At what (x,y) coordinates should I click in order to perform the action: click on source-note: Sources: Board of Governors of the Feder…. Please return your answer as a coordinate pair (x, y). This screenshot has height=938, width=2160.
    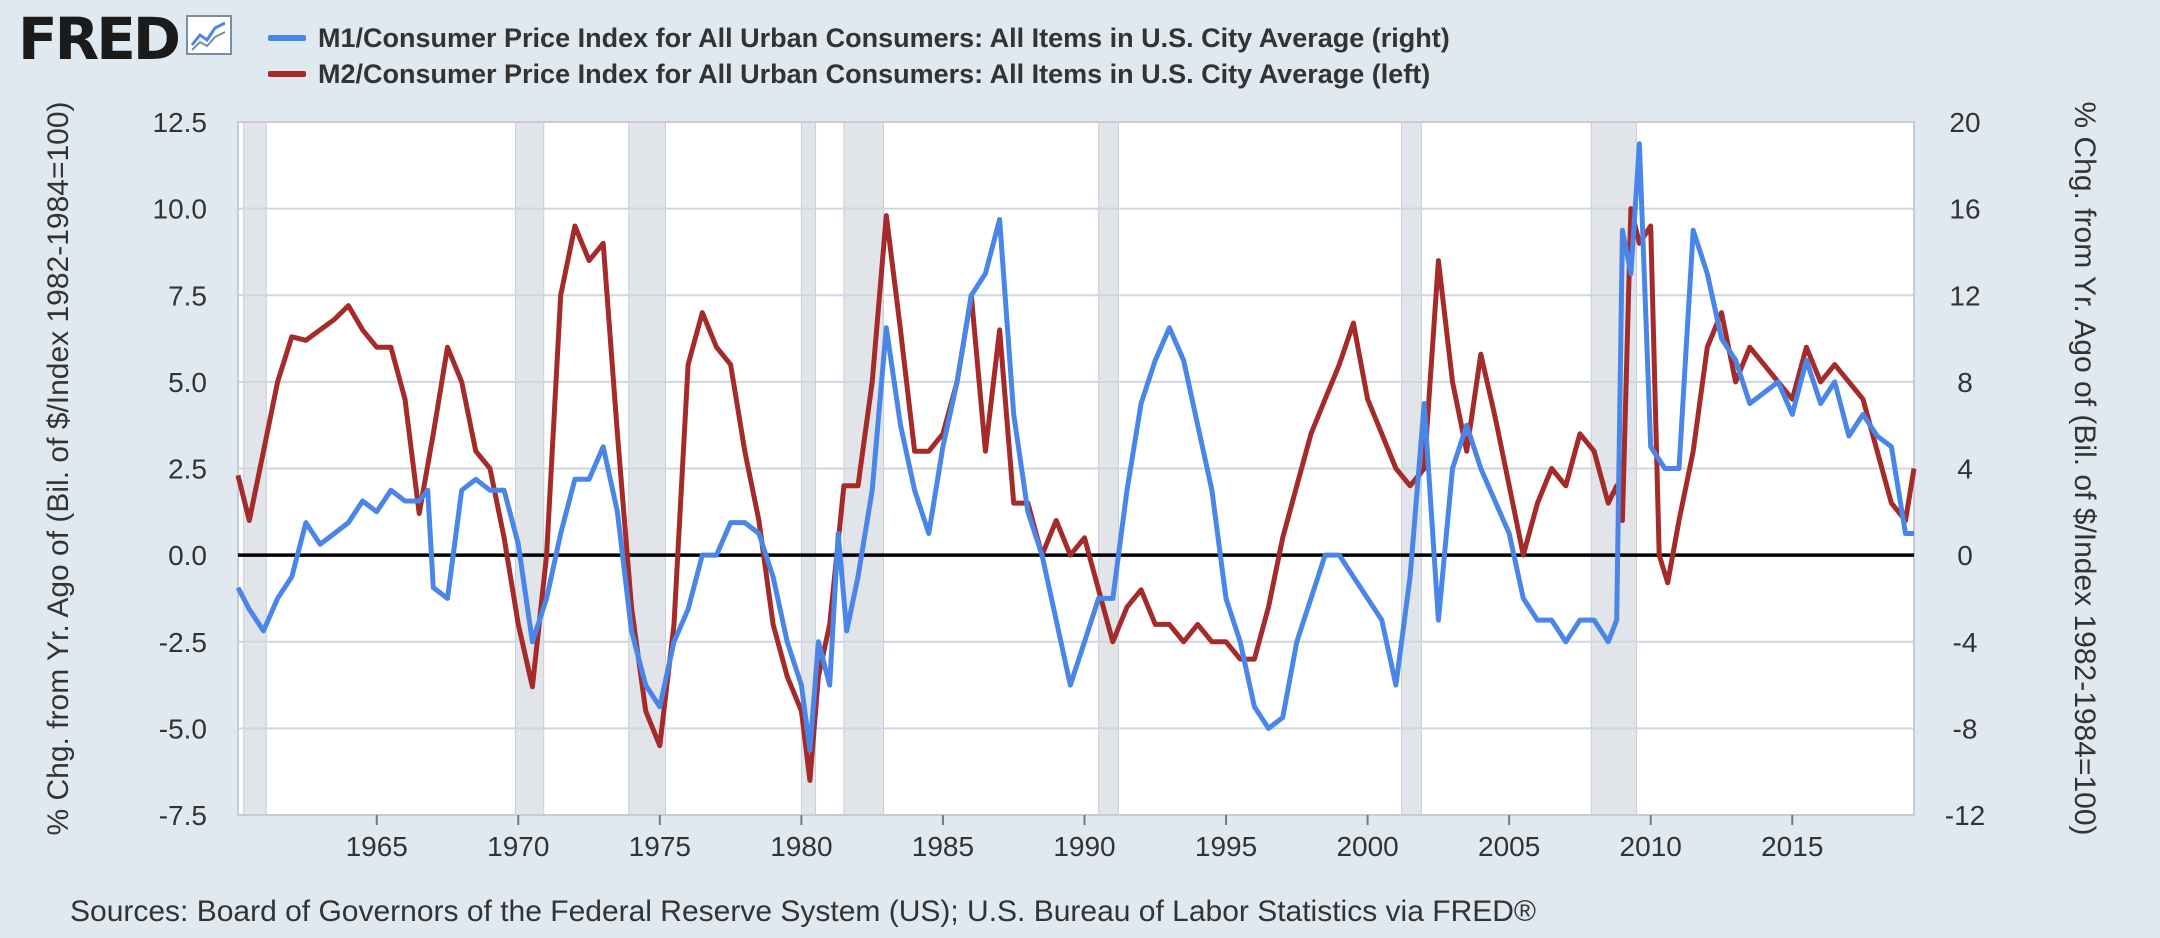
    Looking at the image, I should click on (803, 911).